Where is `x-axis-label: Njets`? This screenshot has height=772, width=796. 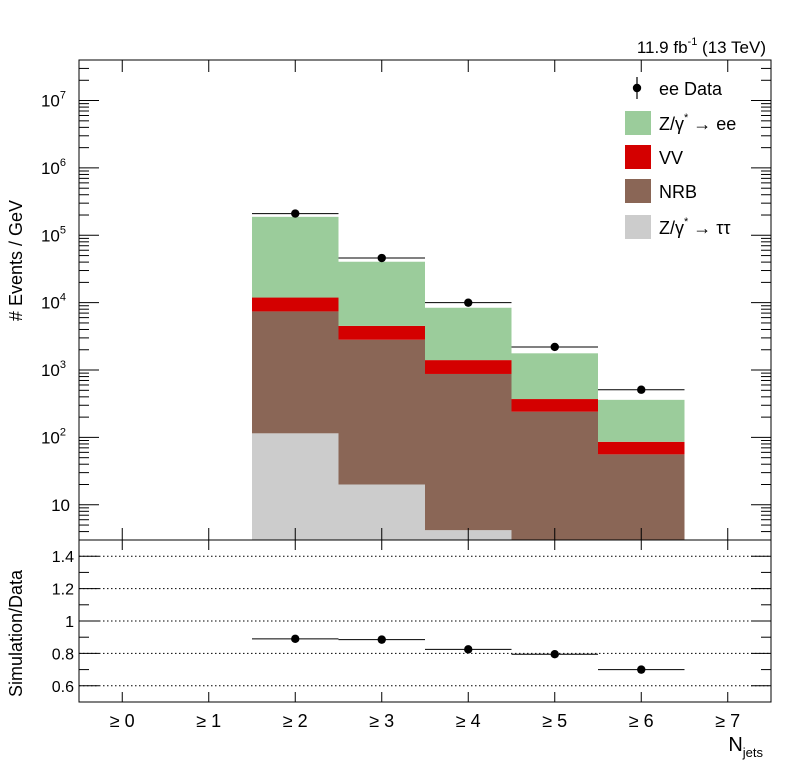 x-axis-label: Njets is located at coordinates (745, 747).